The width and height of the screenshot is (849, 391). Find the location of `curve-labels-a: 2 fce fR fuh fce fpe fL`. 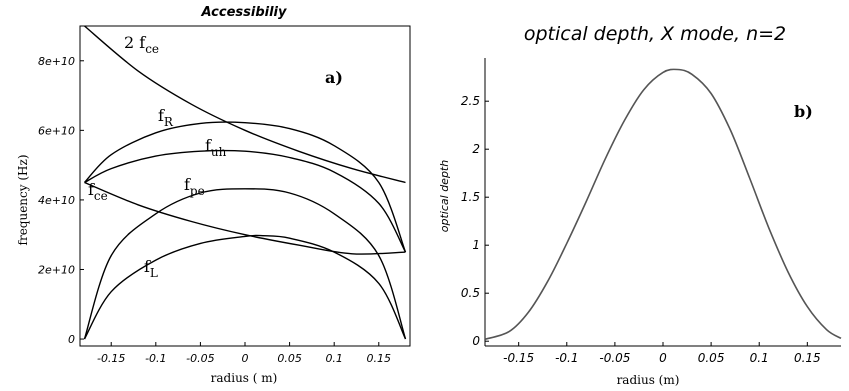

curve-labels-a: 2 fce fR fuh fce fpe fL is located at coordinates (157, 156).